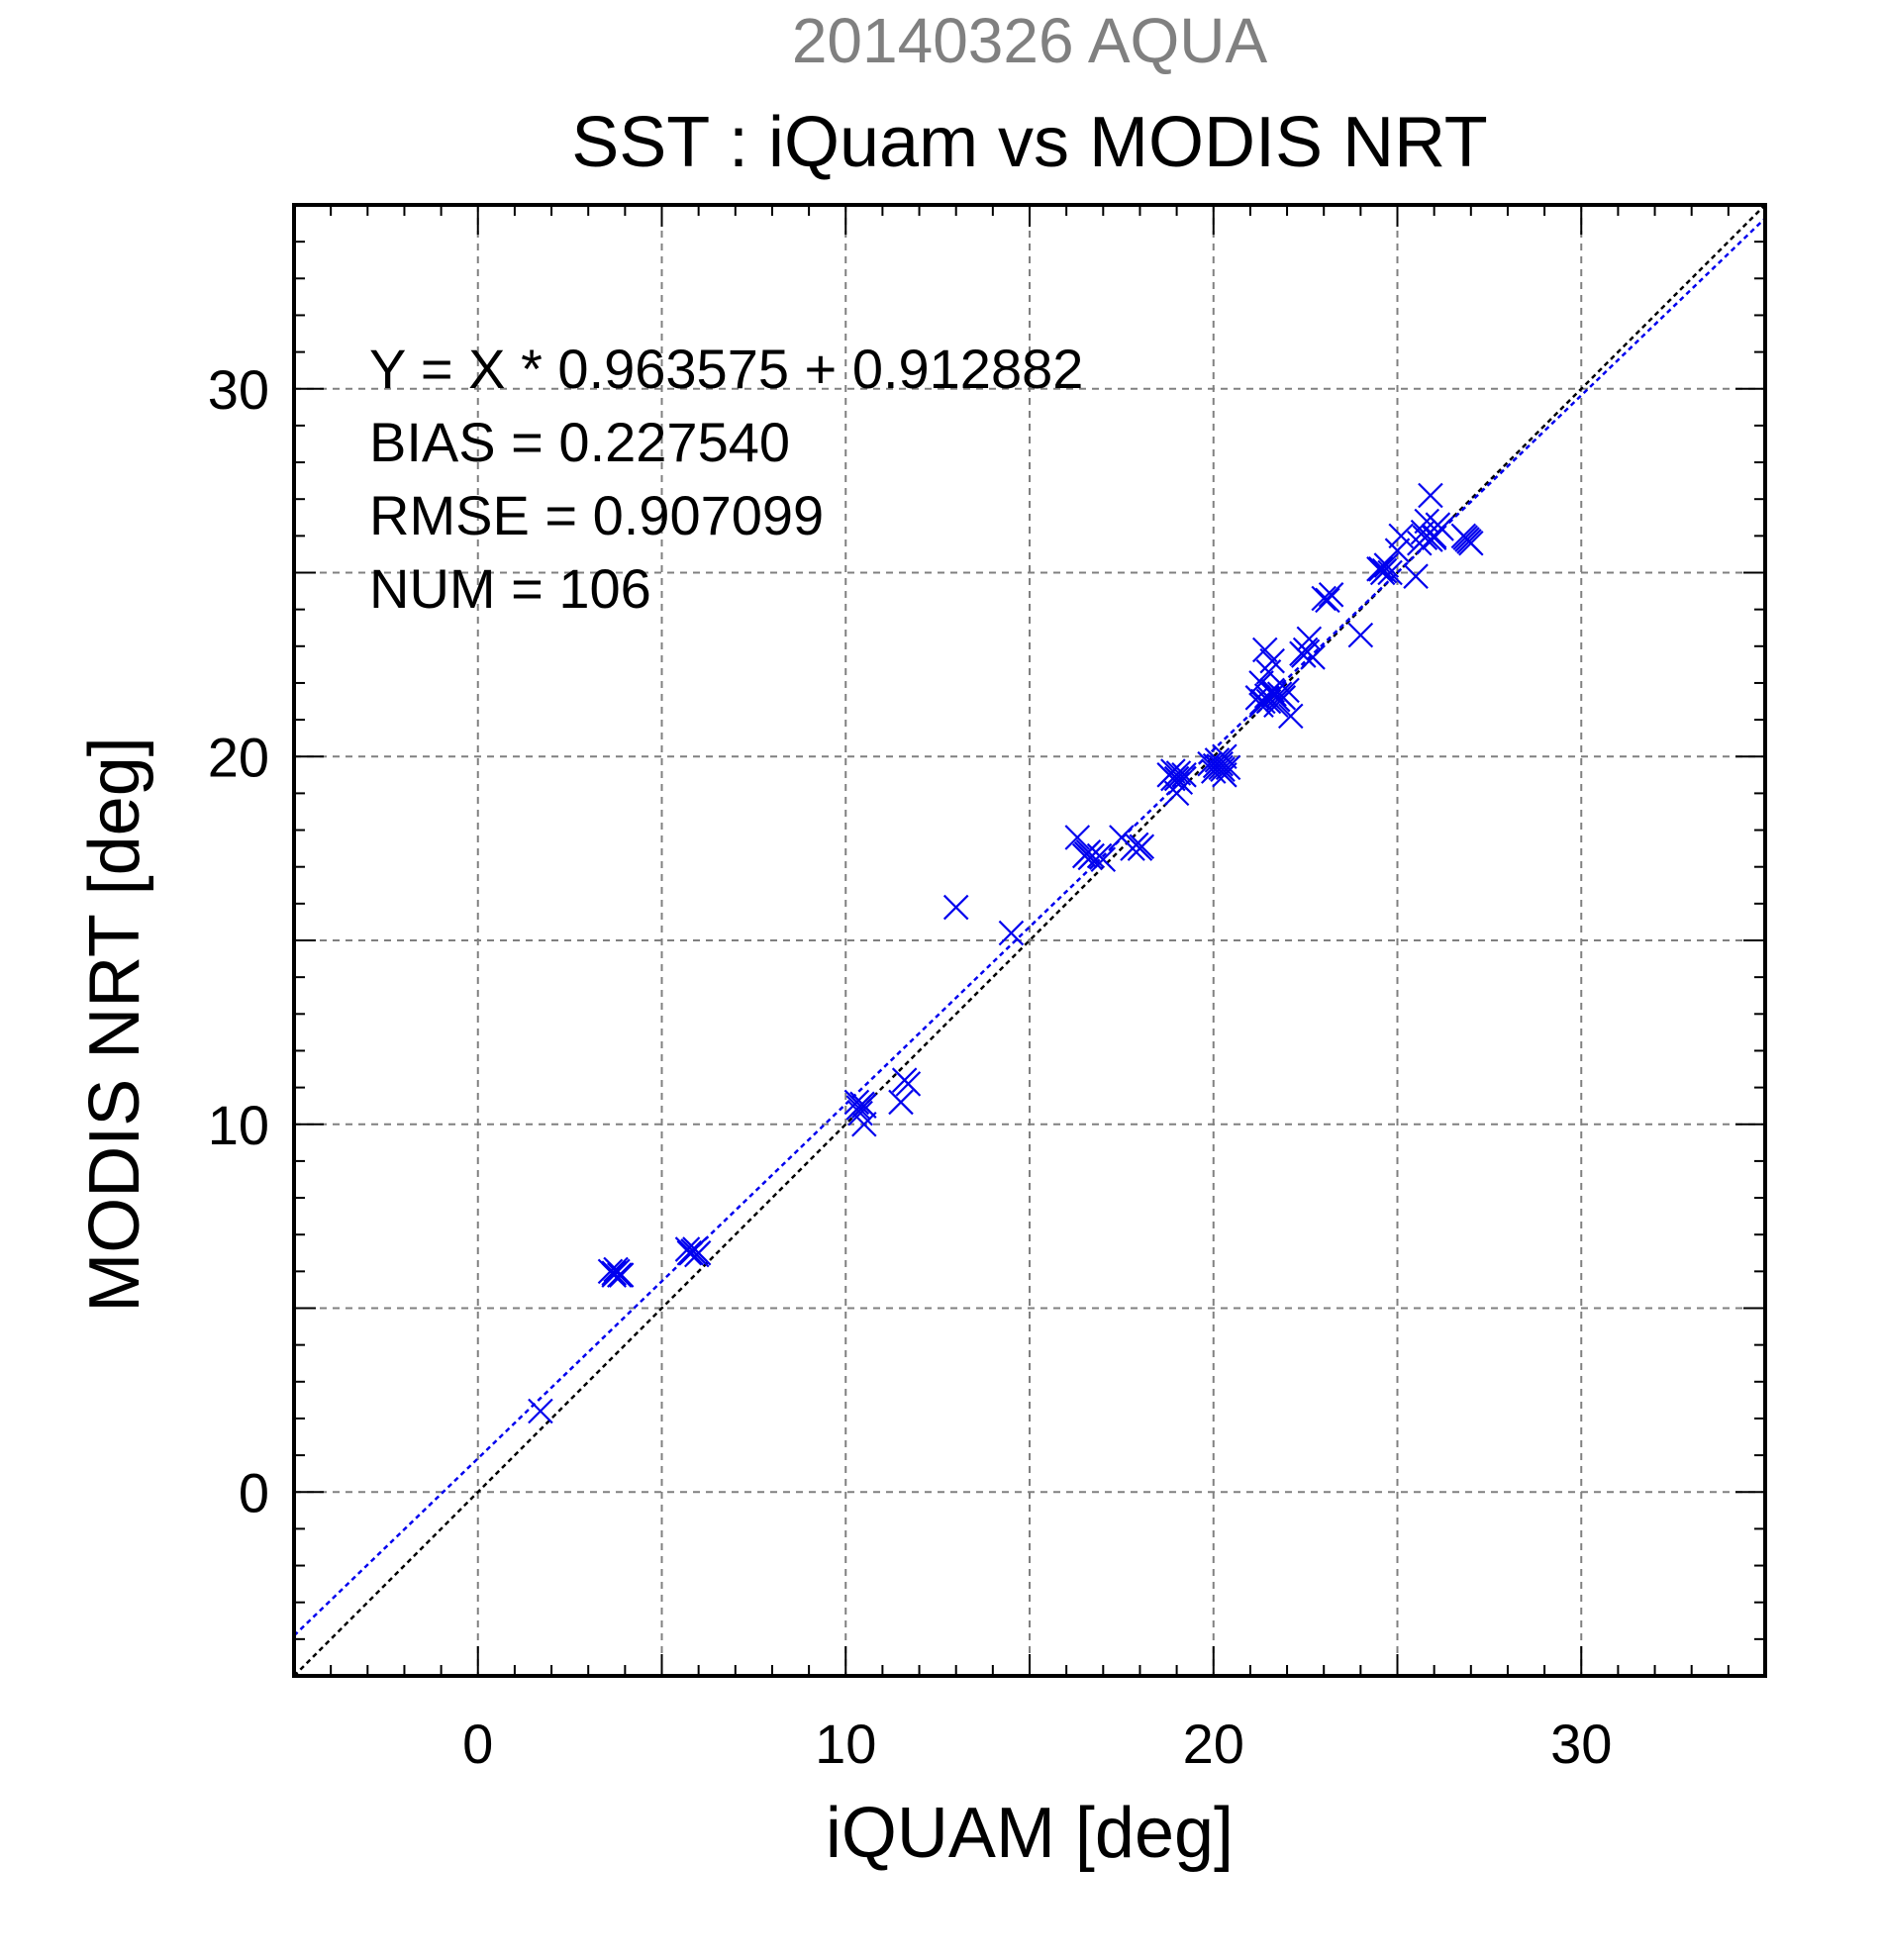 This screenshot has height=1960, width=1881. I want to click on stat-num: NUM = 106, so click(510, 588).